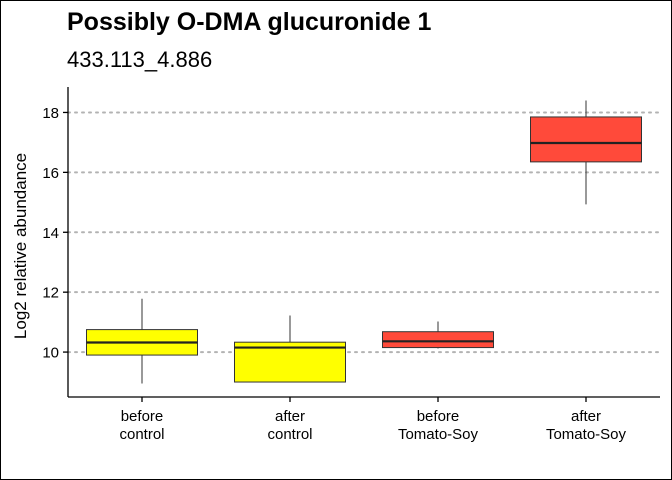 The width and height of the screenshot is (672, 480). I want to click on x-tick-label: after control, so click(289, 425).